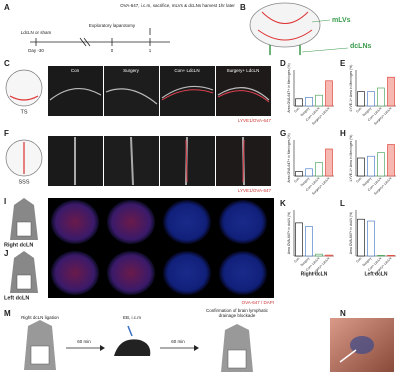 The width and height of the screenshot is (400, 376). I want to click on x-axis-label: Left dcLN, so click(375, 274).